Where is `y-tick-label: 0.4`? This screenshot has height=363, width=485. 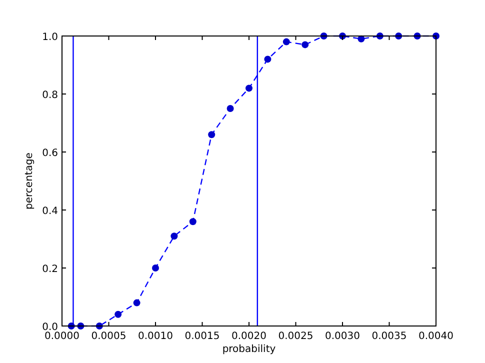
y-tick-label: 0.4 is located at coordinates (50, 211).